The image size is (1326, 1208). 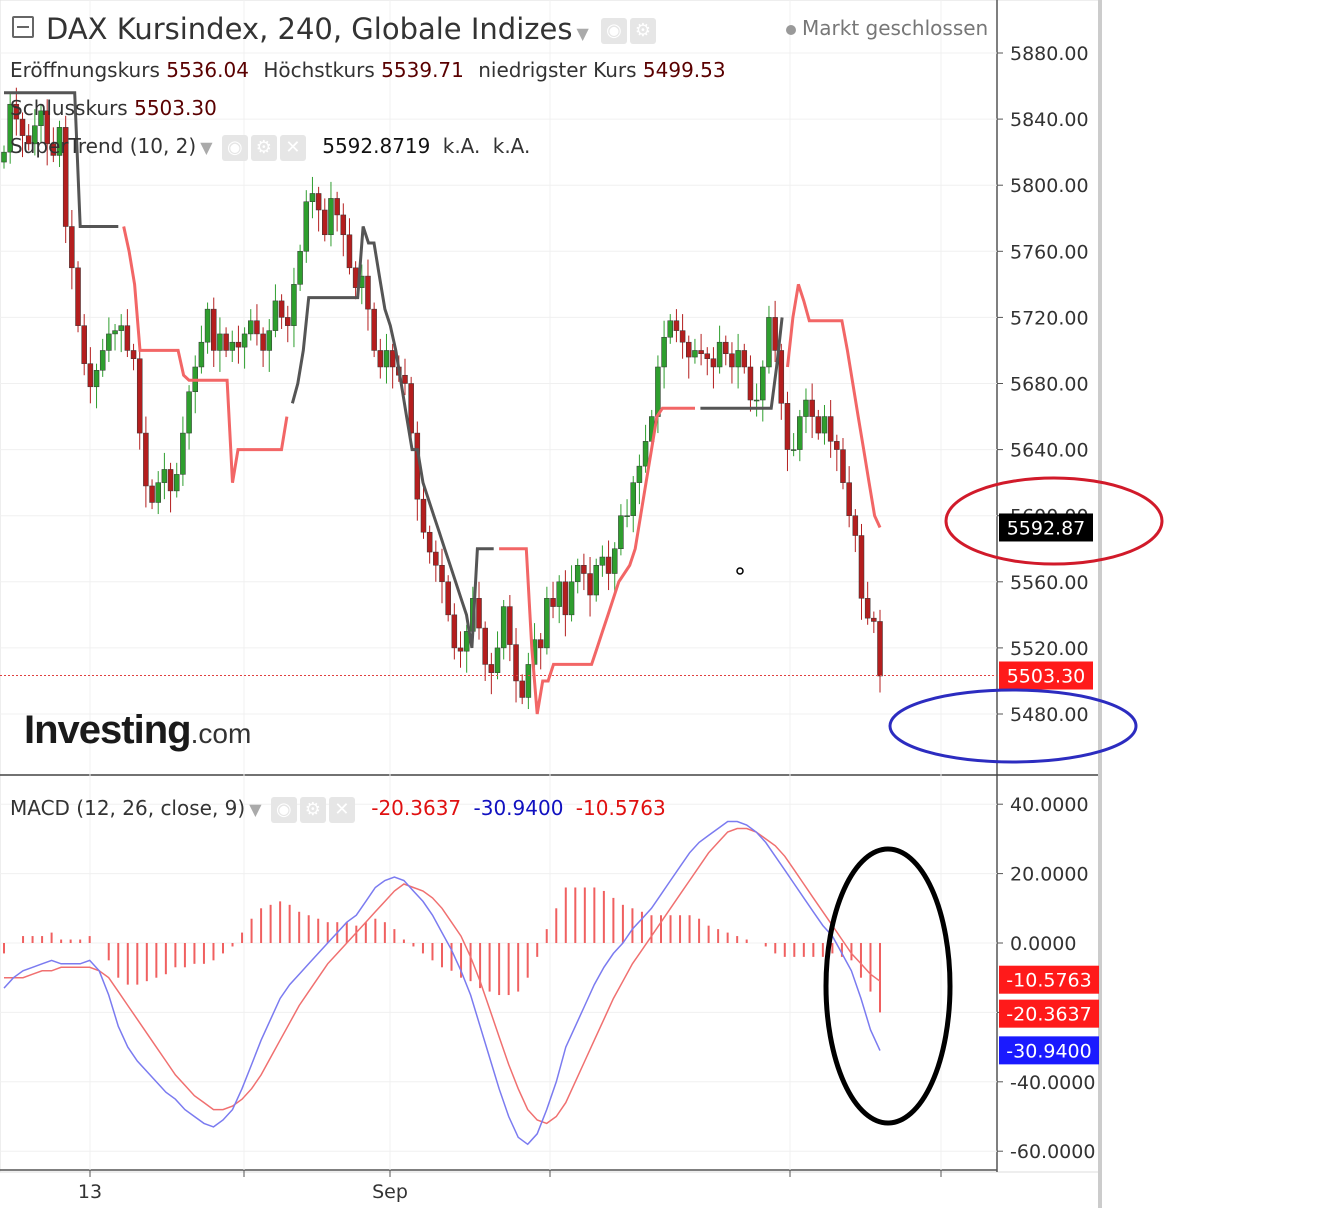 What do you see at coordinates (69, 108) in the screenshot?
I see `close-label: Schlusskurs` at bounding box center [69, 108].